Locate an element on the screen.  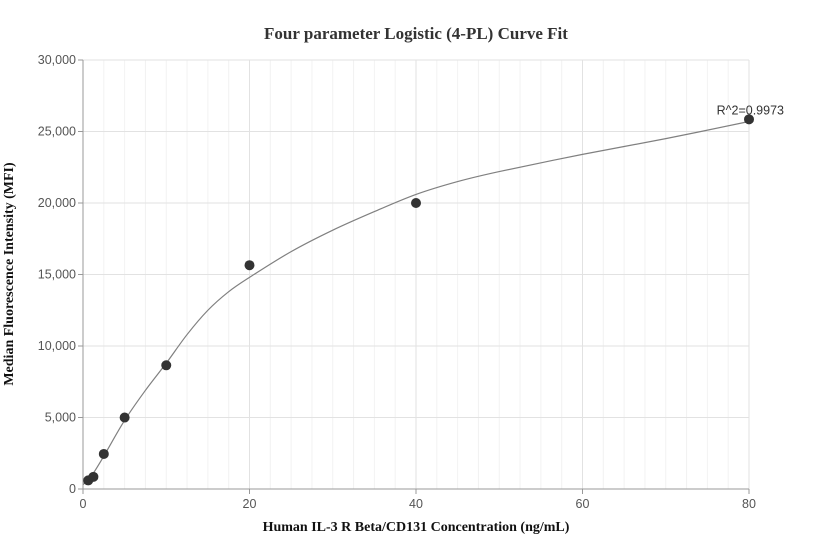
y-tick-label: 5,000 is located at coordinates (60, 418).